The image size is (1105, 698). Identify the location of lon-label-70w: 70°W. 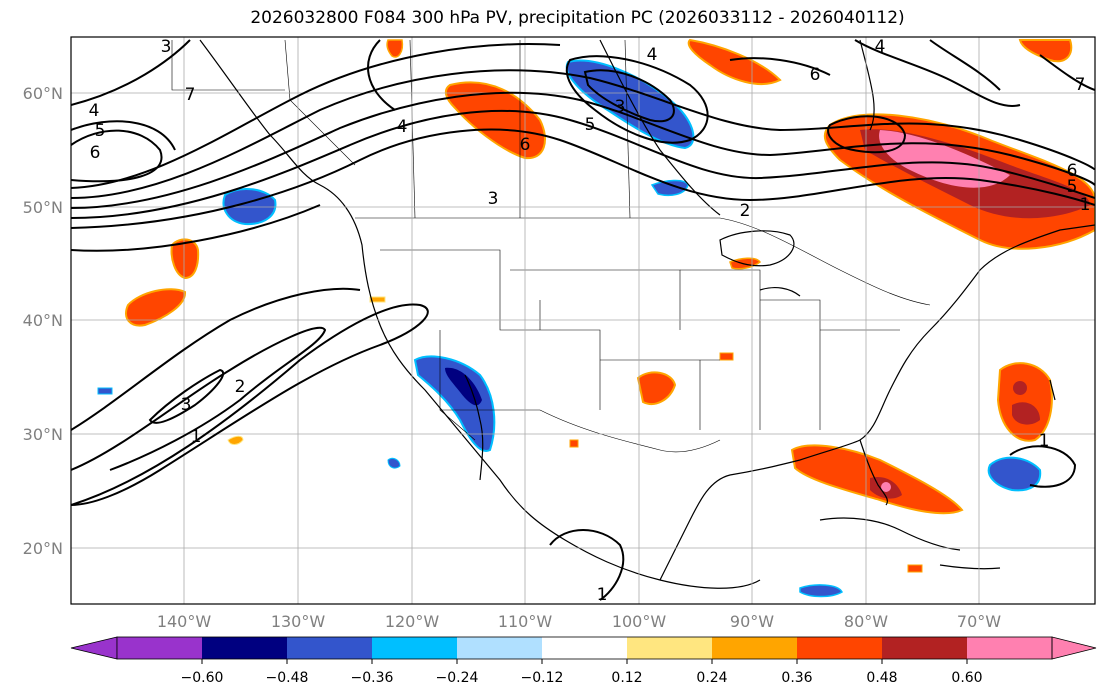
(979, 621).